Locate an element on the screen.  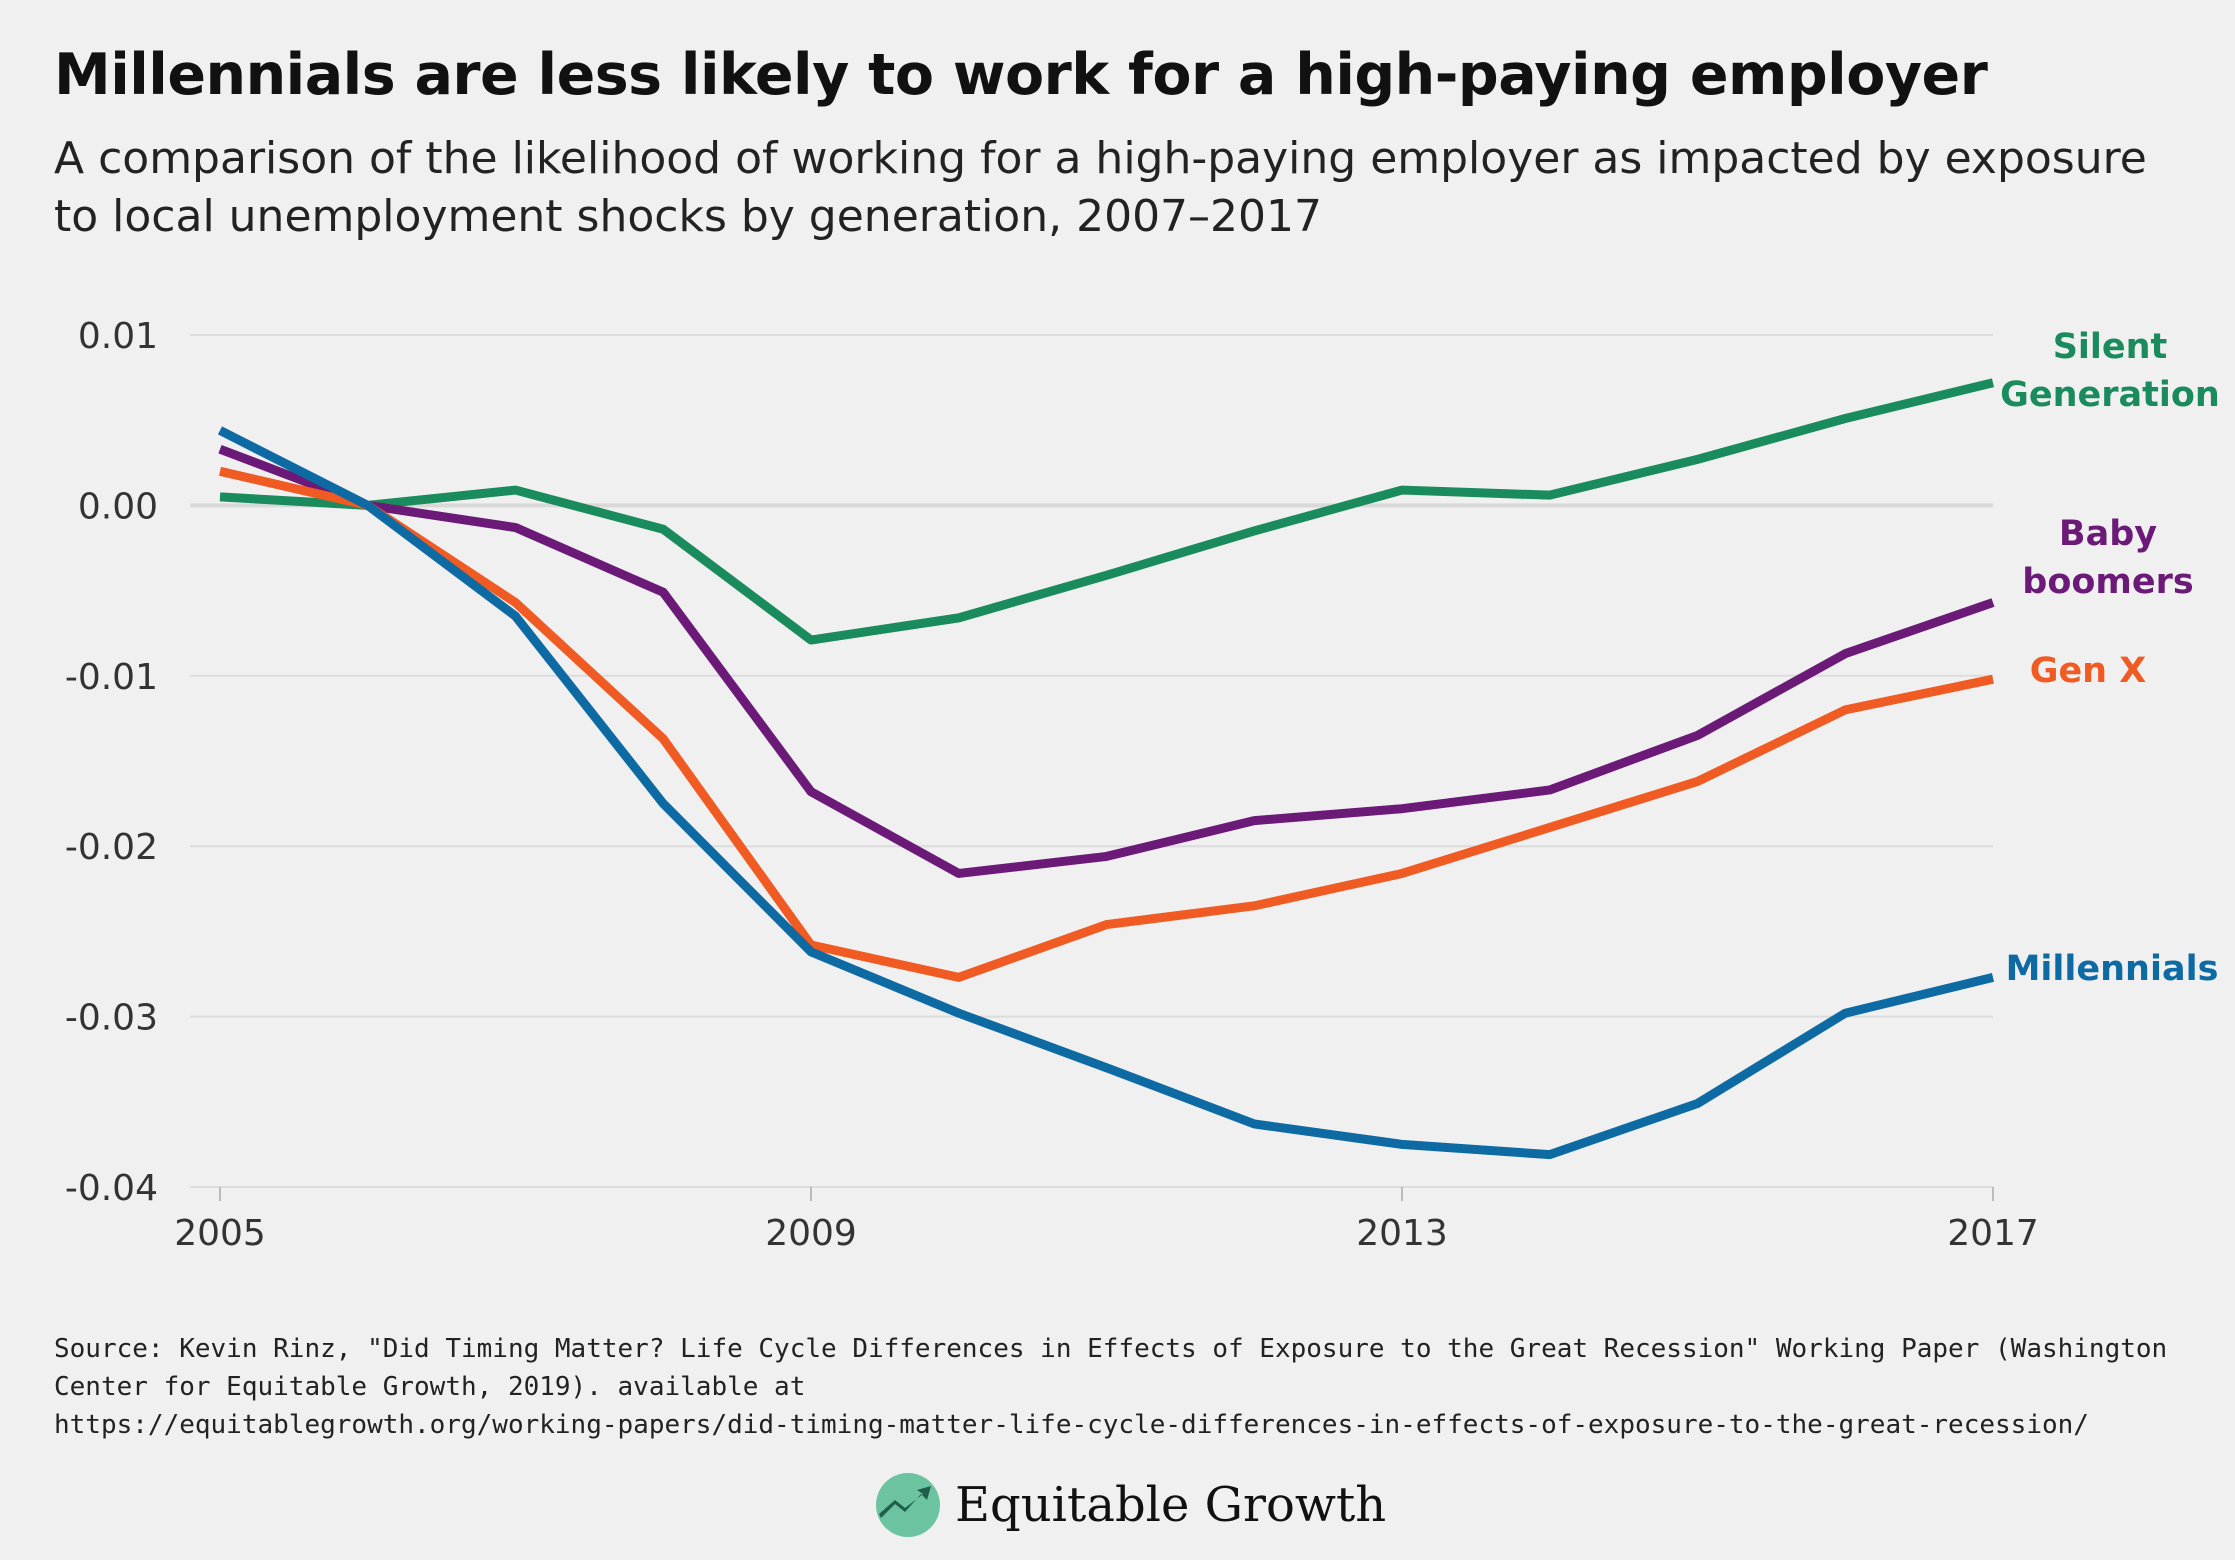
x-tick-label: 2009 is located at coordinates (811, 1233).